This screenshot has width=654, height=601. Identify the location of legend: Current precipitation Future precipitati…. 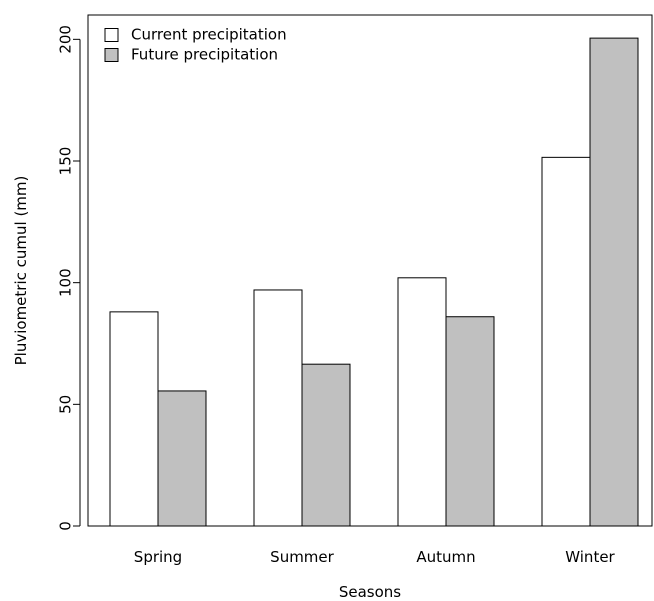
(195, 45).